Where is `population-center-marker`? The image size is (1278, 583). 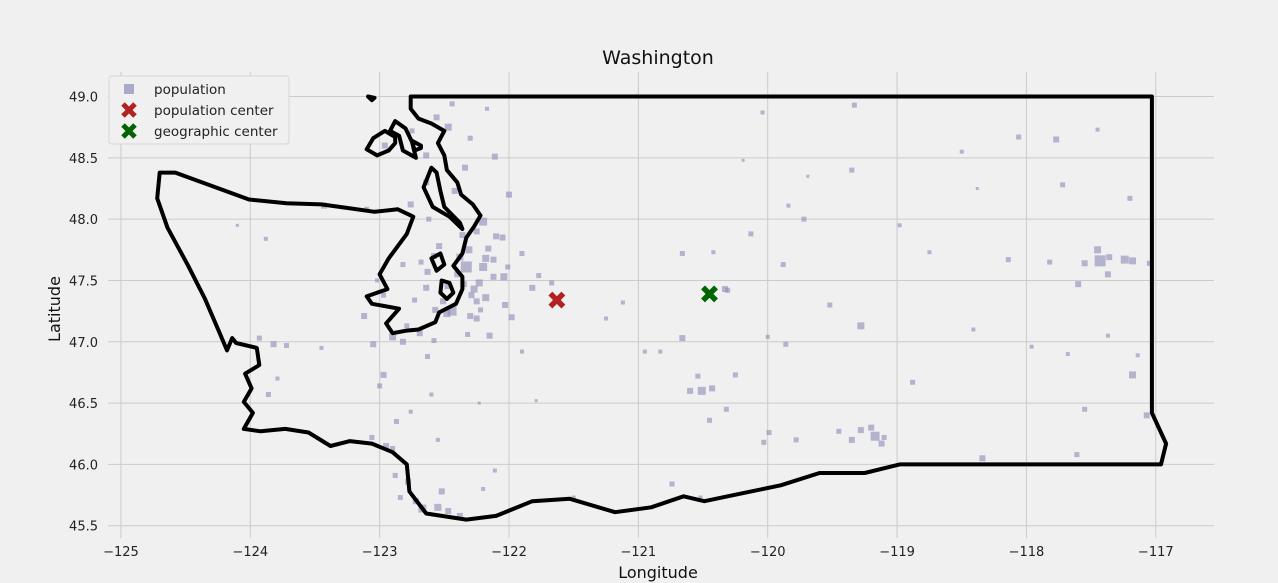 population-center-marker is located at coordinates (557, 300).